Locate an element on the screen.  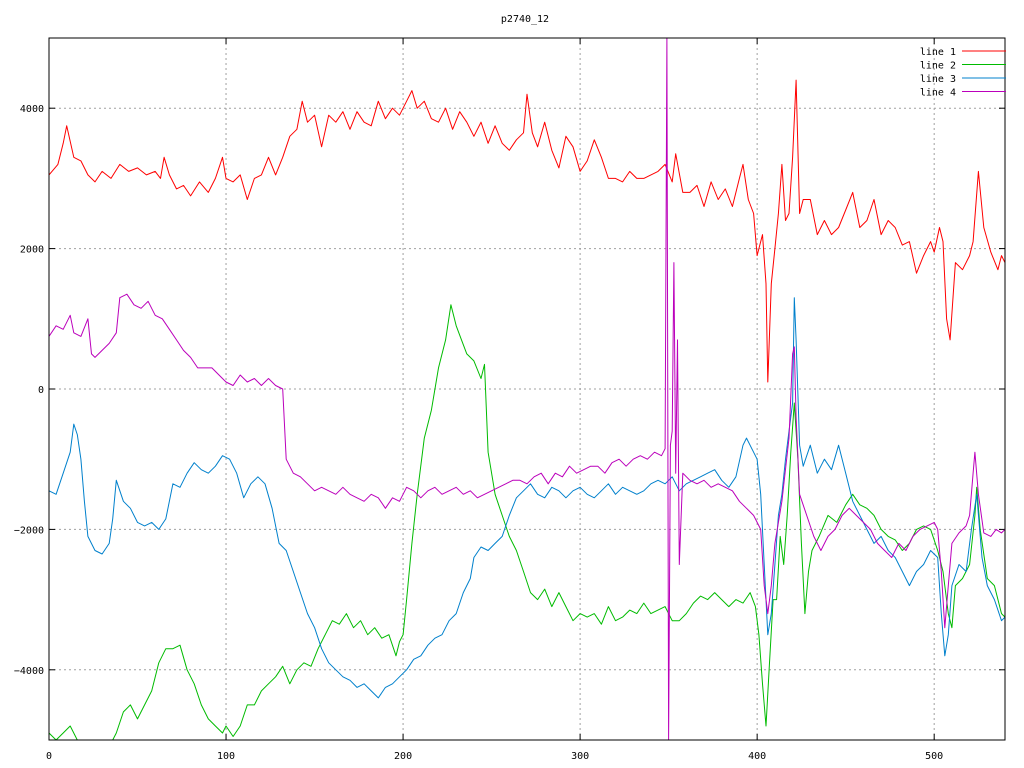
y-tick-label: 0 is located at coordinates (41, 390).